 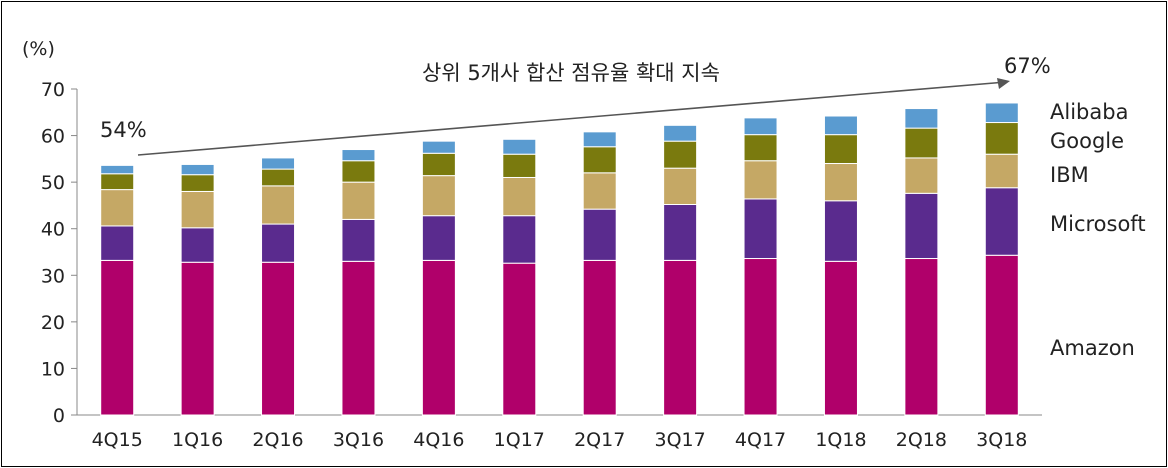 I want to click on y-tick-label: 60, so click(x=53, y=137).